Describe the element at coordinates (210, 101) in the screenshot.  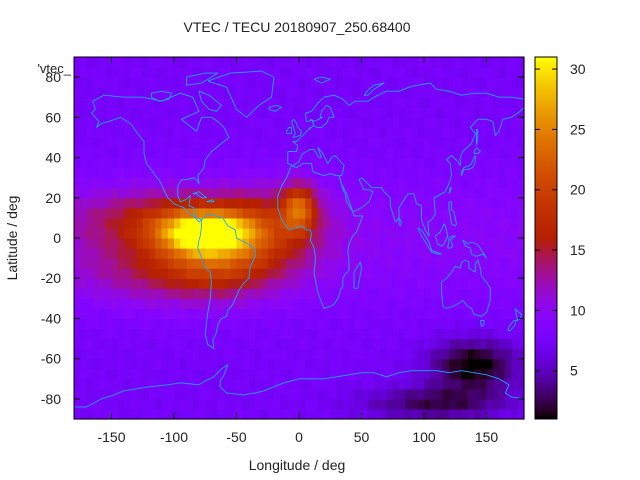
I see `coastline-baffin-island` at that location.